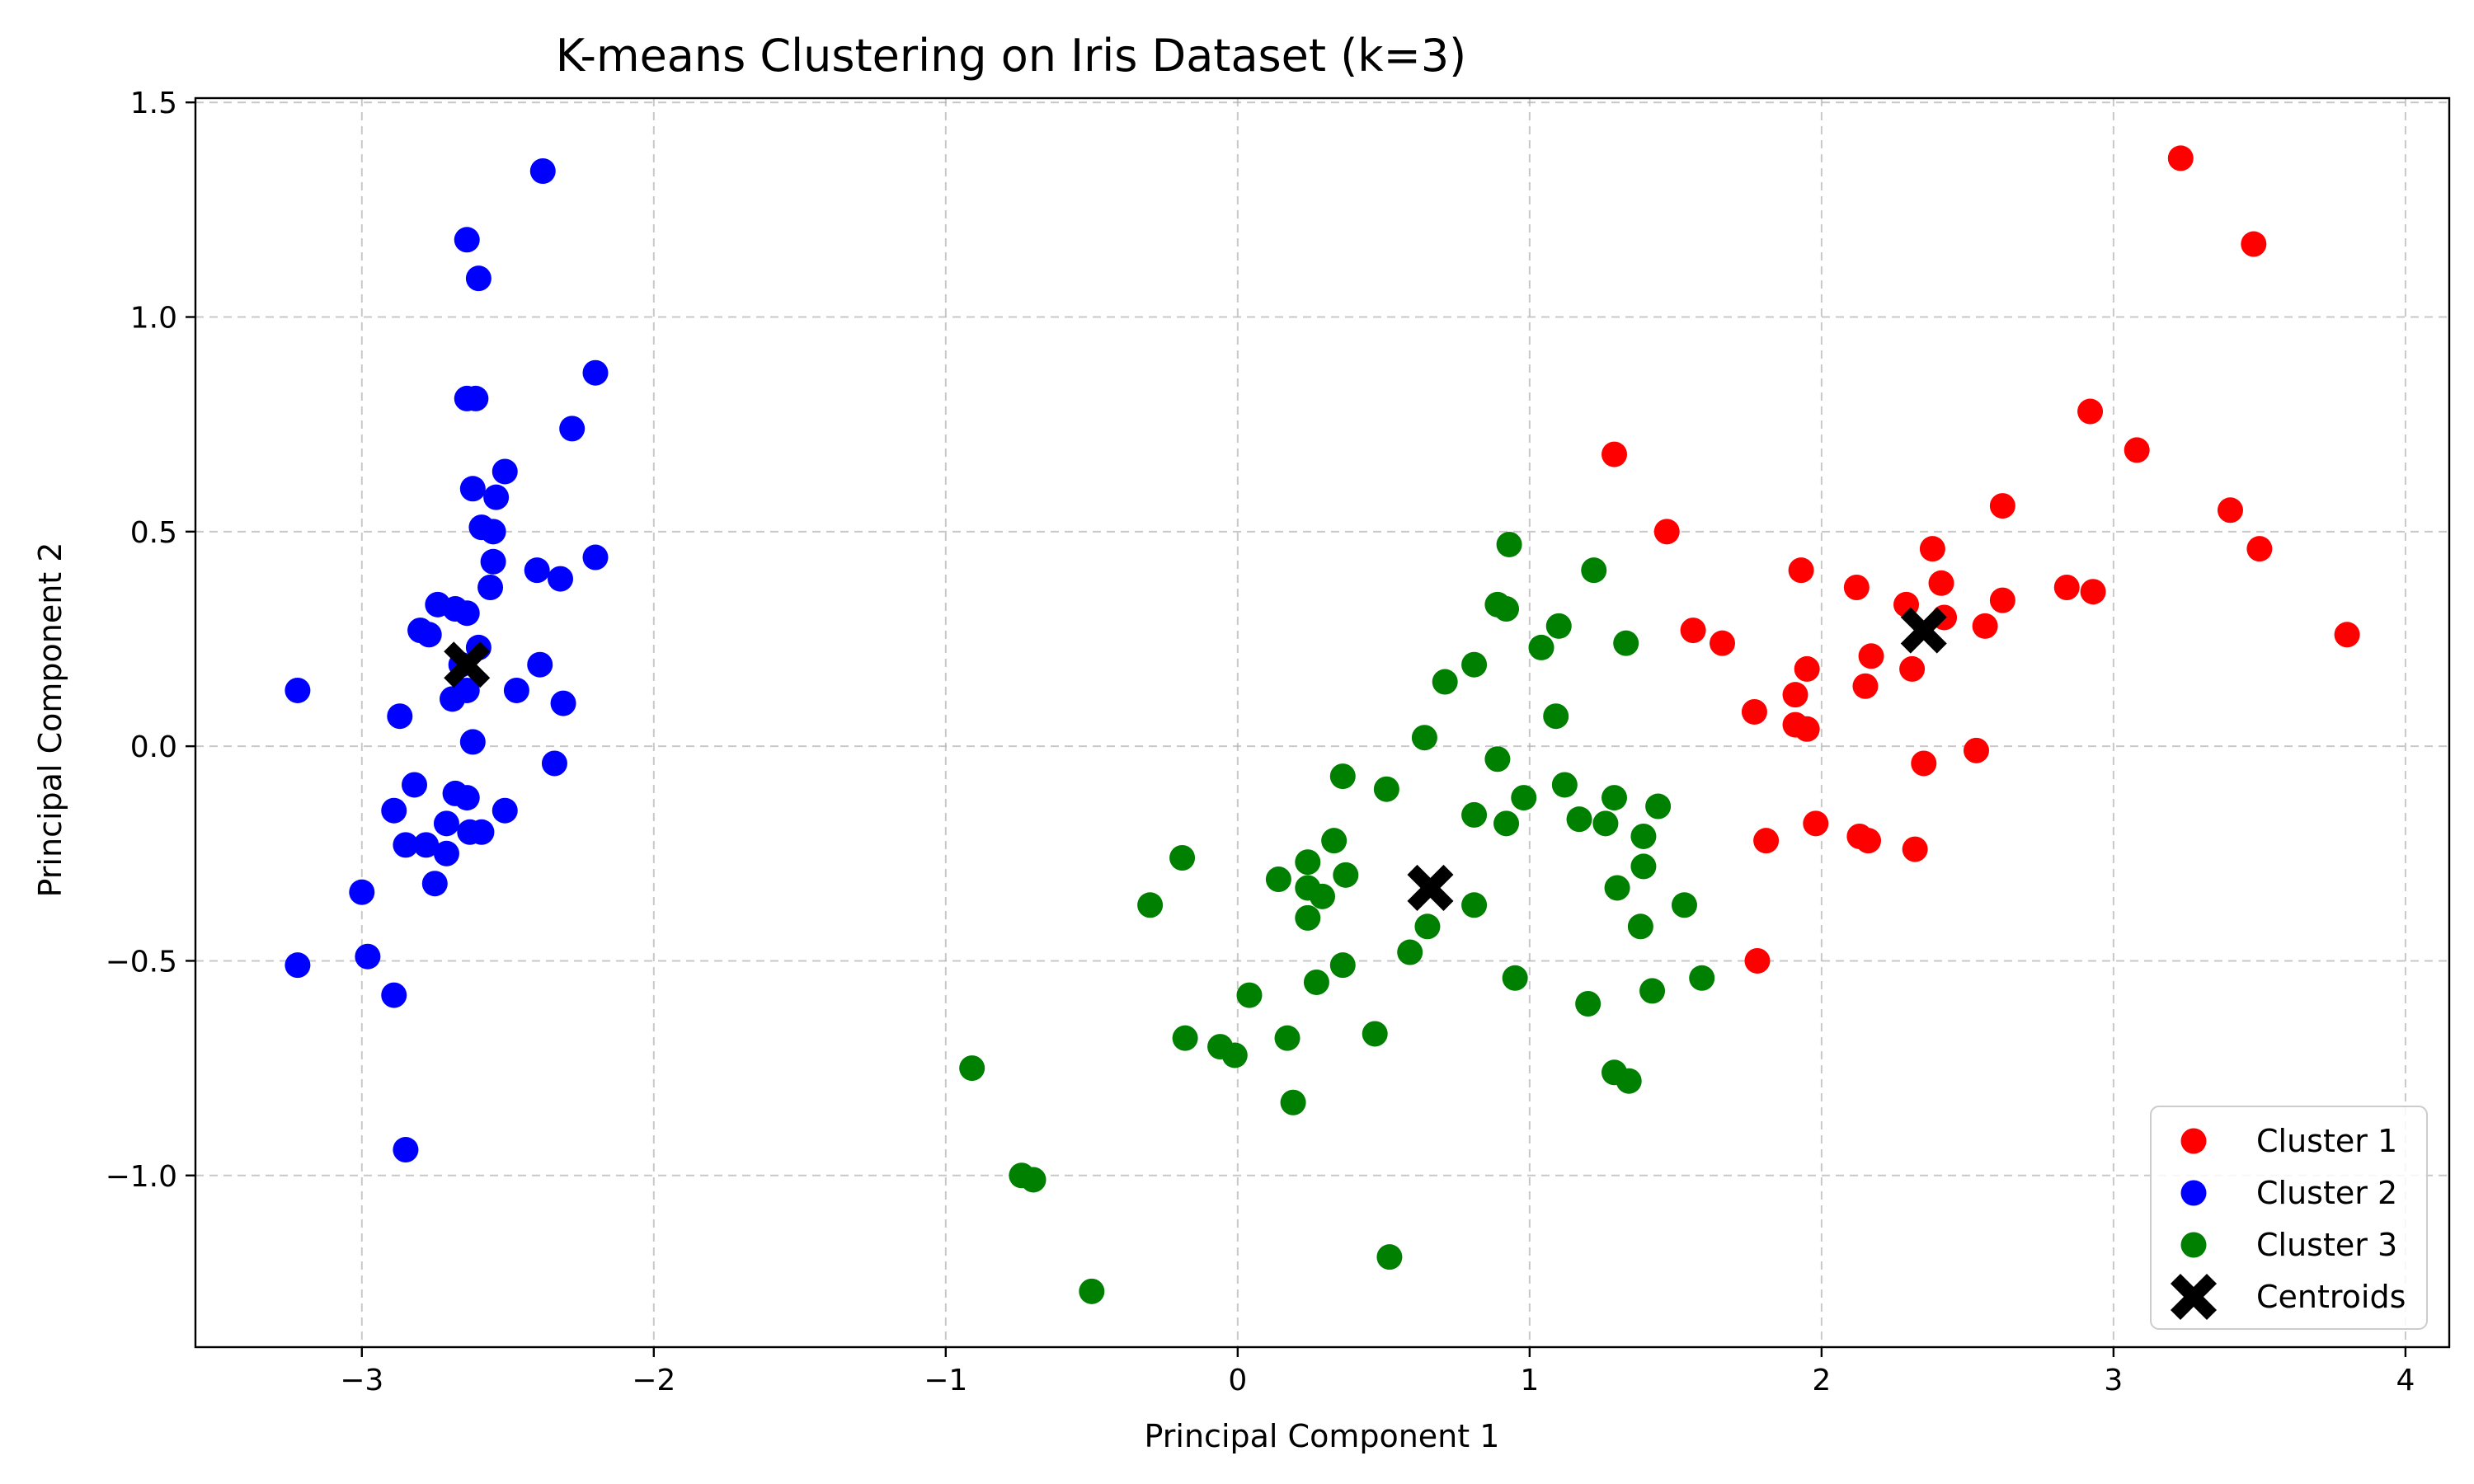  What do you see at coordinates (153, 747) in the screenshot?
I see `y-tick-label: 0.0` at bounding box center [153, 747].